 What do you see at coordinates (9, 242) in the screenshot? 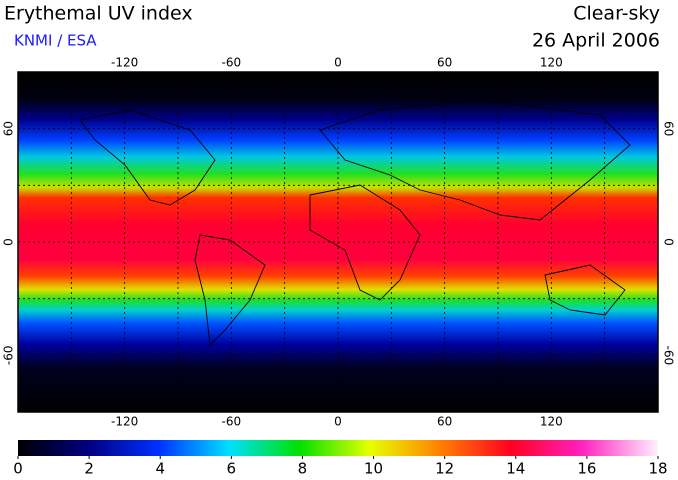
I see `lat-tick-label-left: 0` at bounding box center [9, 242].